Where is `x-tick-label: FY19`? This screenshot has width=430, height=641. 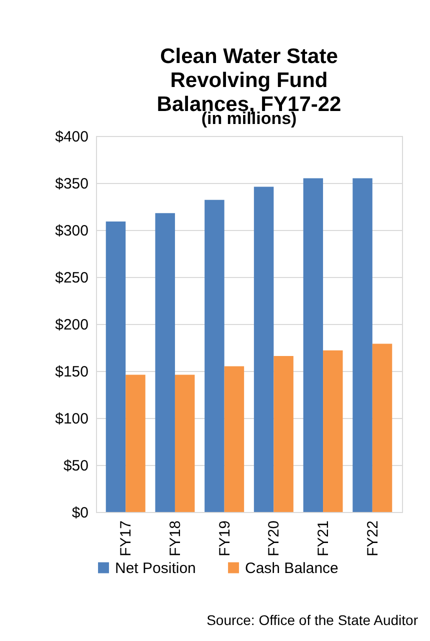 x-tick-label: FY19 is located at coordinates (225, 538).